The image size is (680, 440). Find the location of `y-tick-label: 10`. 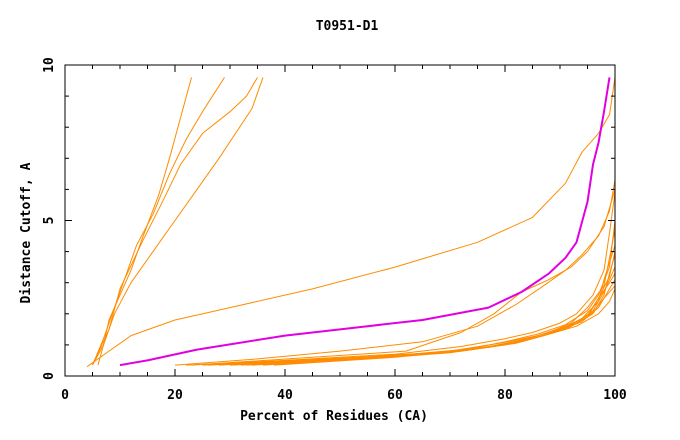

y-tick-label: 10 is located at coordinates (49, 65).